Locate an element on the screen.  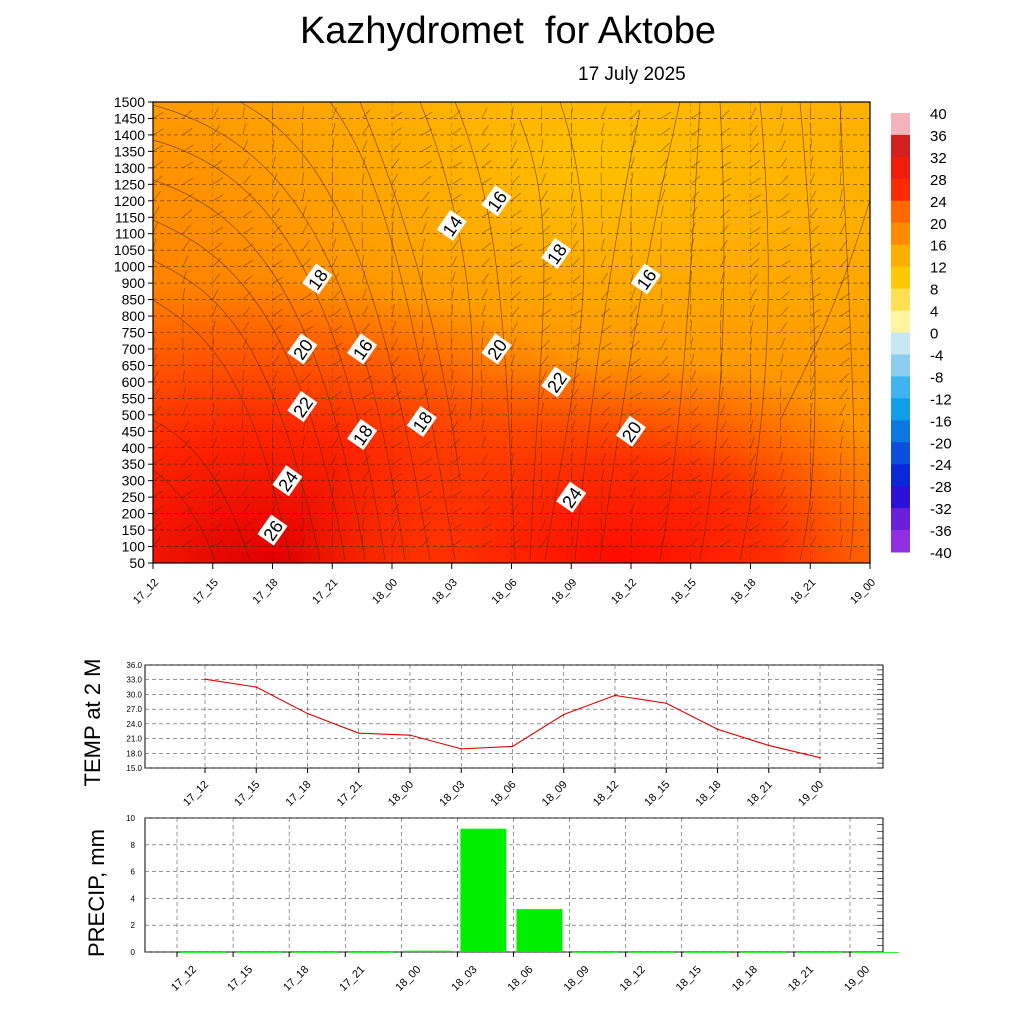
x-tick-label-group: 18_18 is located at coordinates (744, 592).